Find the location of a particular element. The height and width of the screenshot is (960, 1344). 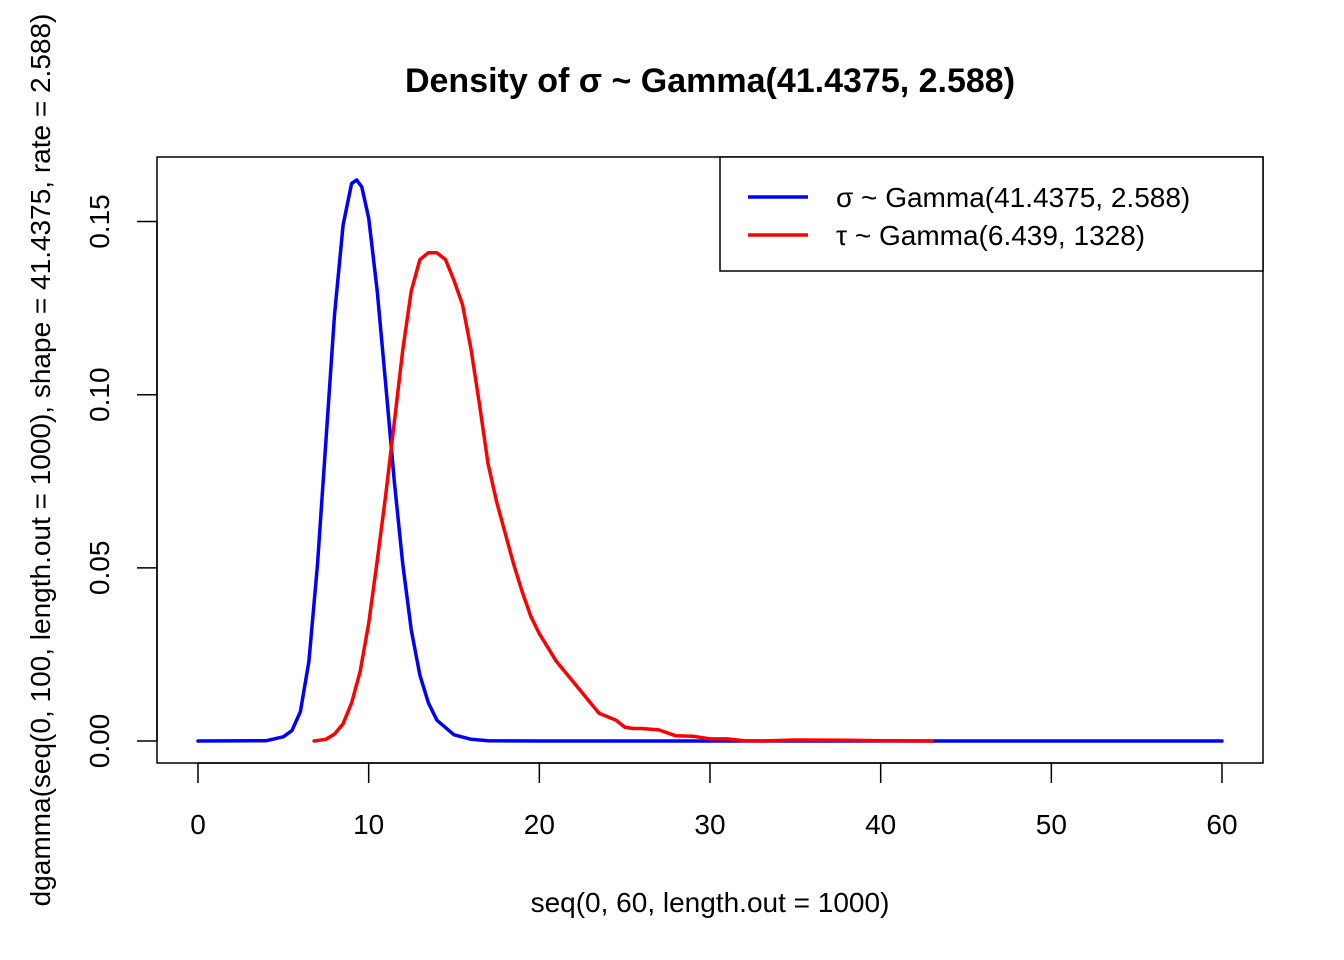

legend-box is located at coordinates (991, 214).